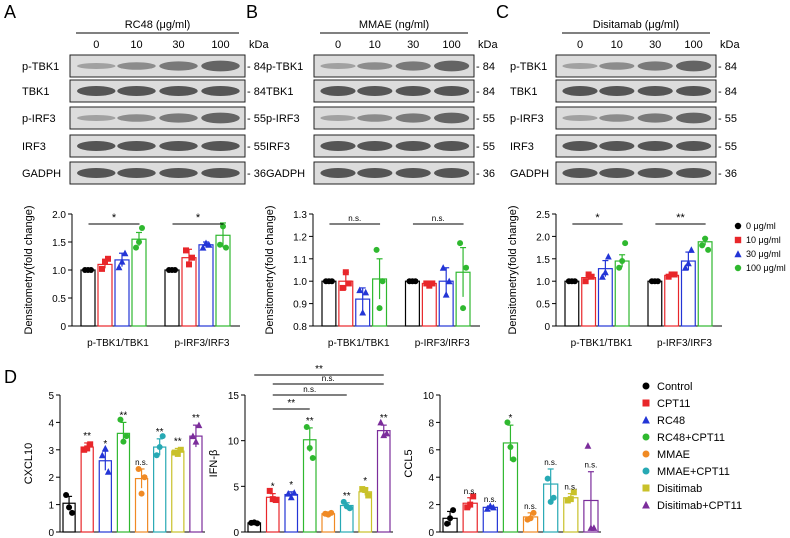 This screenshot has height=538, width=790. Describe the element at coordinates (29, 269) in the screenshot. I see `y-axis-title-A: Densitometry(fold change)` at that location.